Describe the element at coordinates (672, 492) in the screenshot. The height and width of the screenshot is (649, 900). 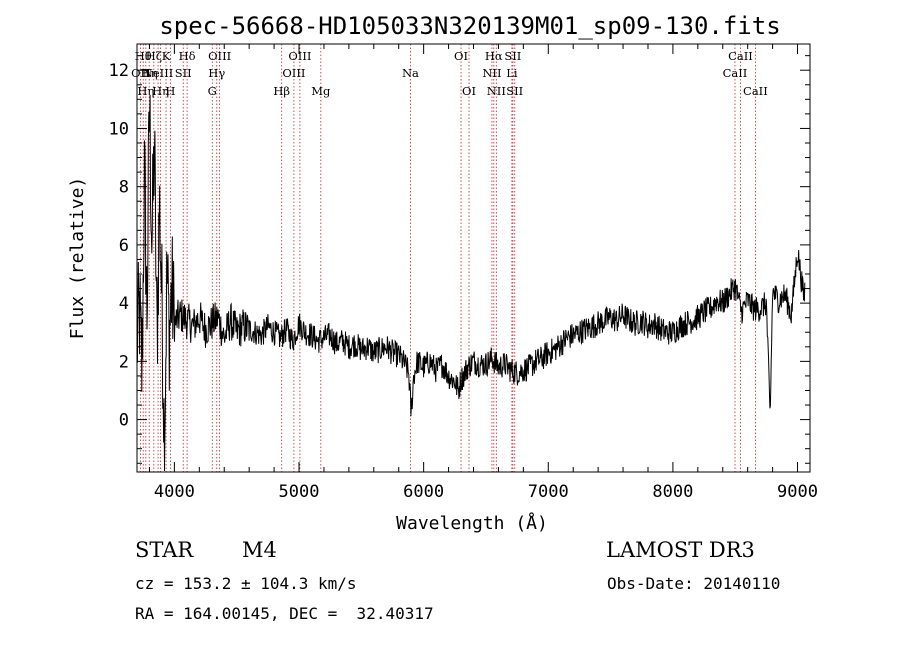
I see `x-tick-label-8000: 8000` at that location.